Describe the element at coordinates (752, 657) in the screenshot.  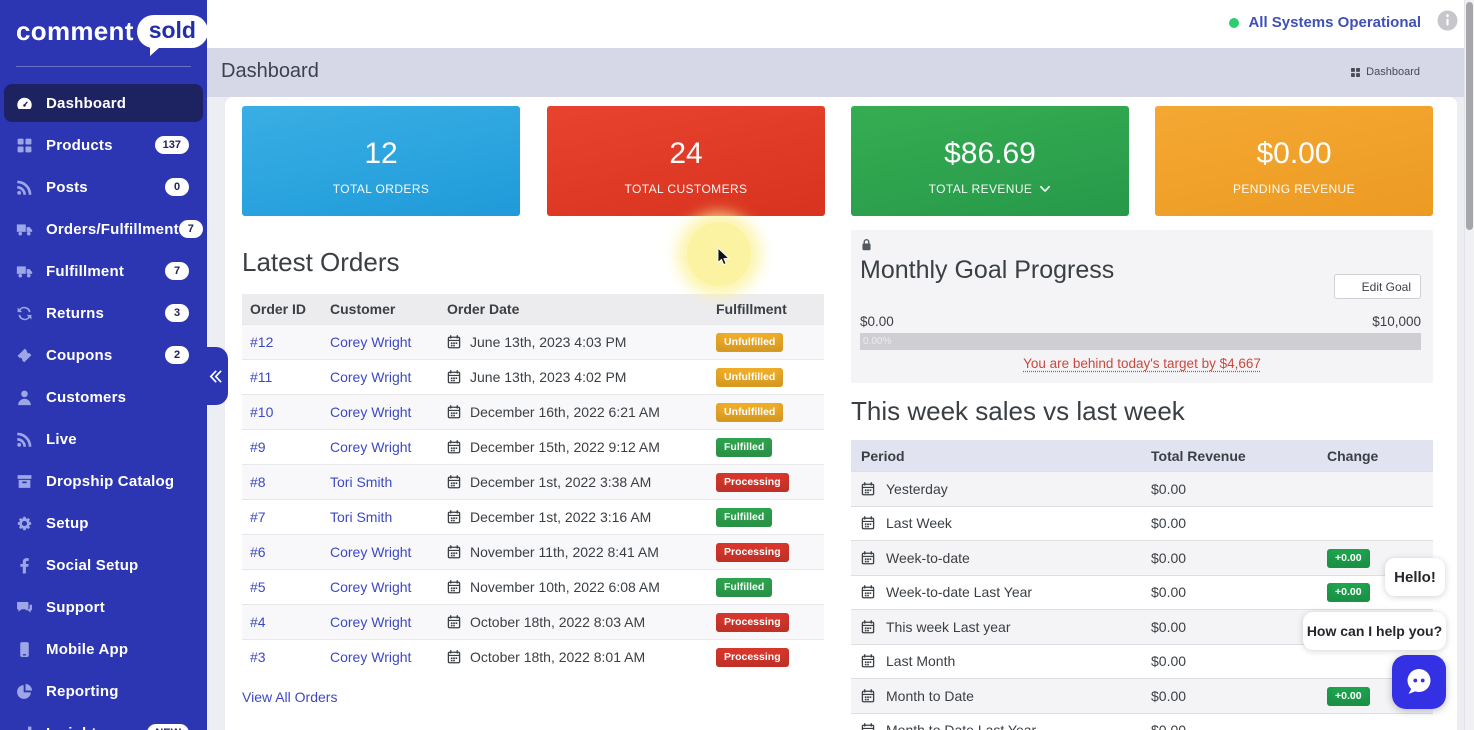
I see `fulfillment-status-badge: Processing` at that location.